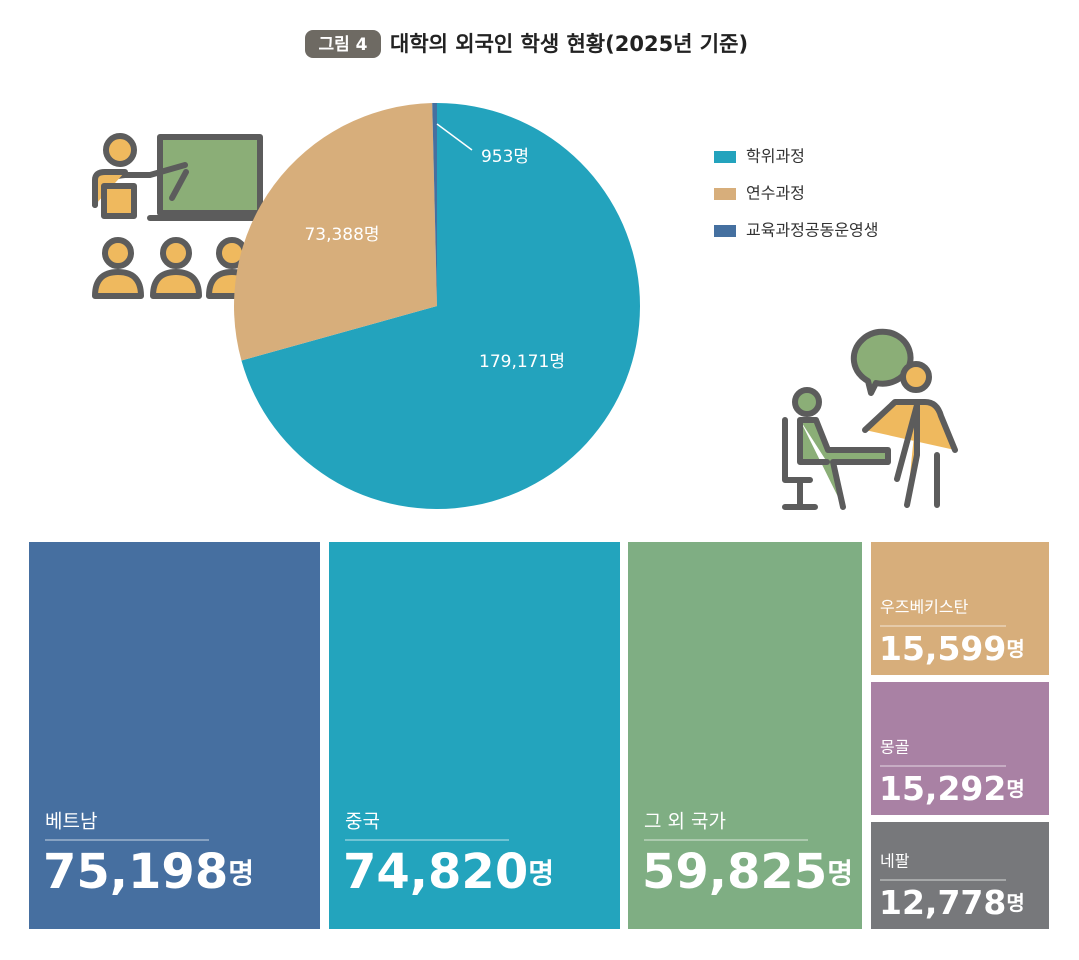 This screenshot has height=960, width=1079. Describe the element at coordinates (454, 137) in the screenshot. I see `leader-line` at that location.